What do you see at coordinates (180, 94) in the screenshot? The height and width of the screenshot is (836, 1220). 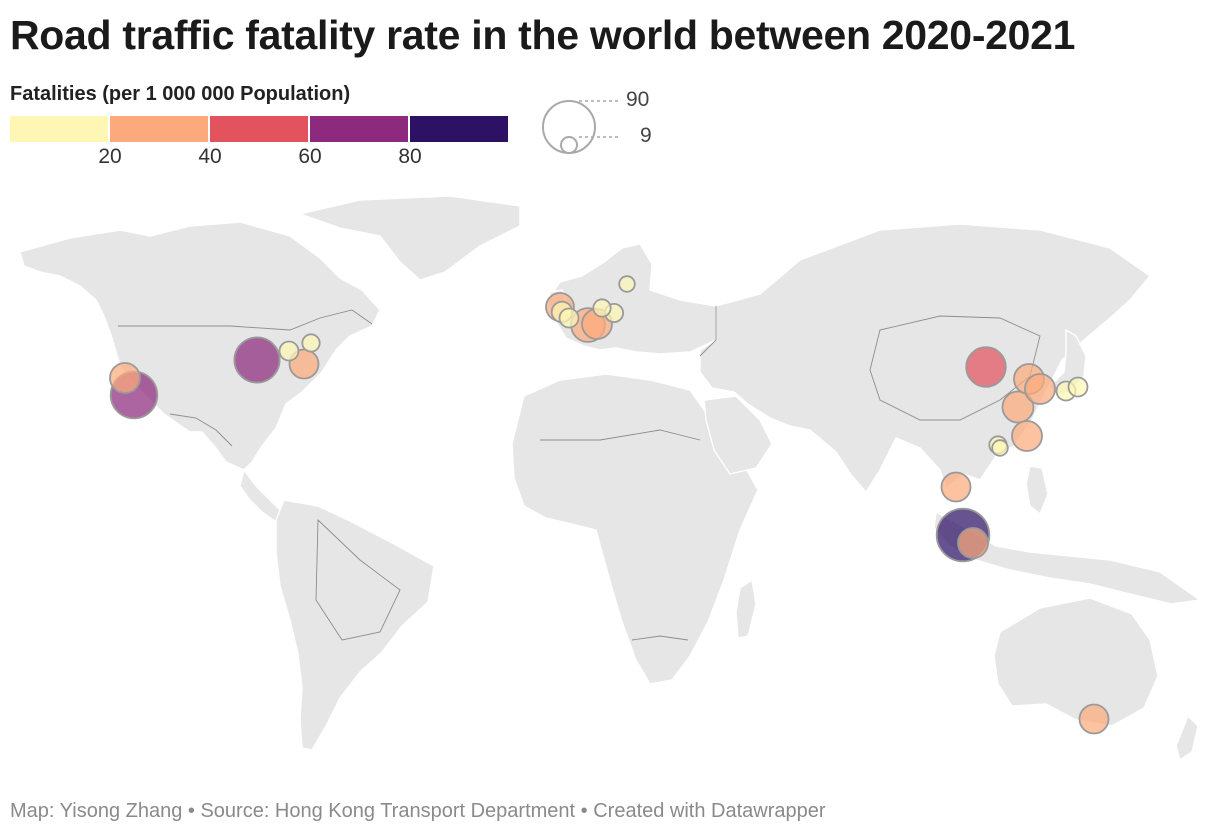 I see `color-legend-title: Fatalities (per 1 000 000 Population)` at bounding box center [180, 94].